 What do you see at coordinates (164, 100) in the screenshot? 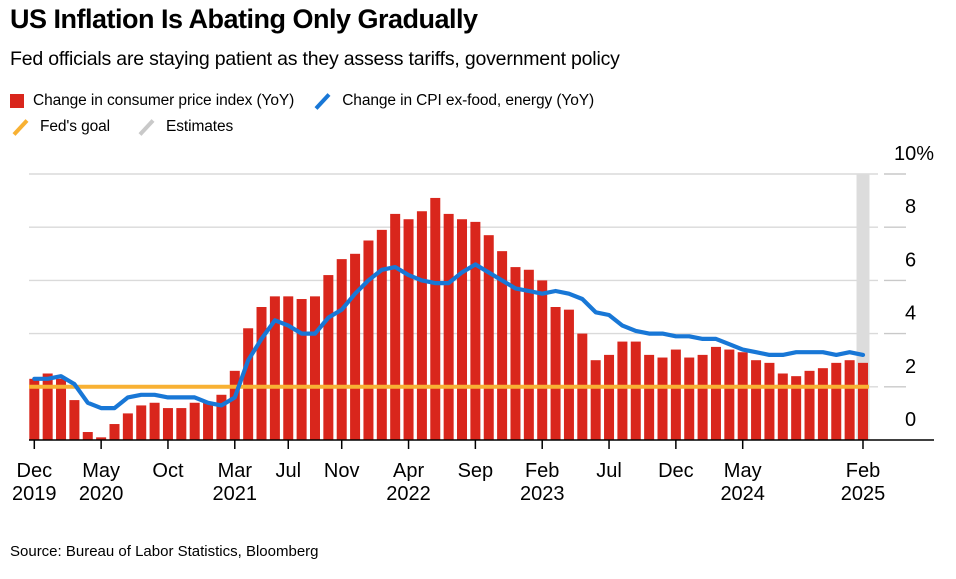
I see `legend-label-cpi: Change in consumer price index (YoY)` at bounding box center [164, 100].